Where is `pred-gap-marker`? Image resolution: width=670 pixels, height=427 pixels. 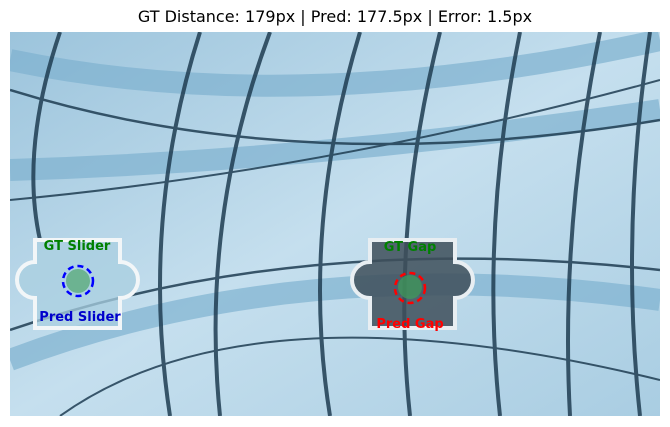 pred-gap-marker is located at coordinates (410, 288).